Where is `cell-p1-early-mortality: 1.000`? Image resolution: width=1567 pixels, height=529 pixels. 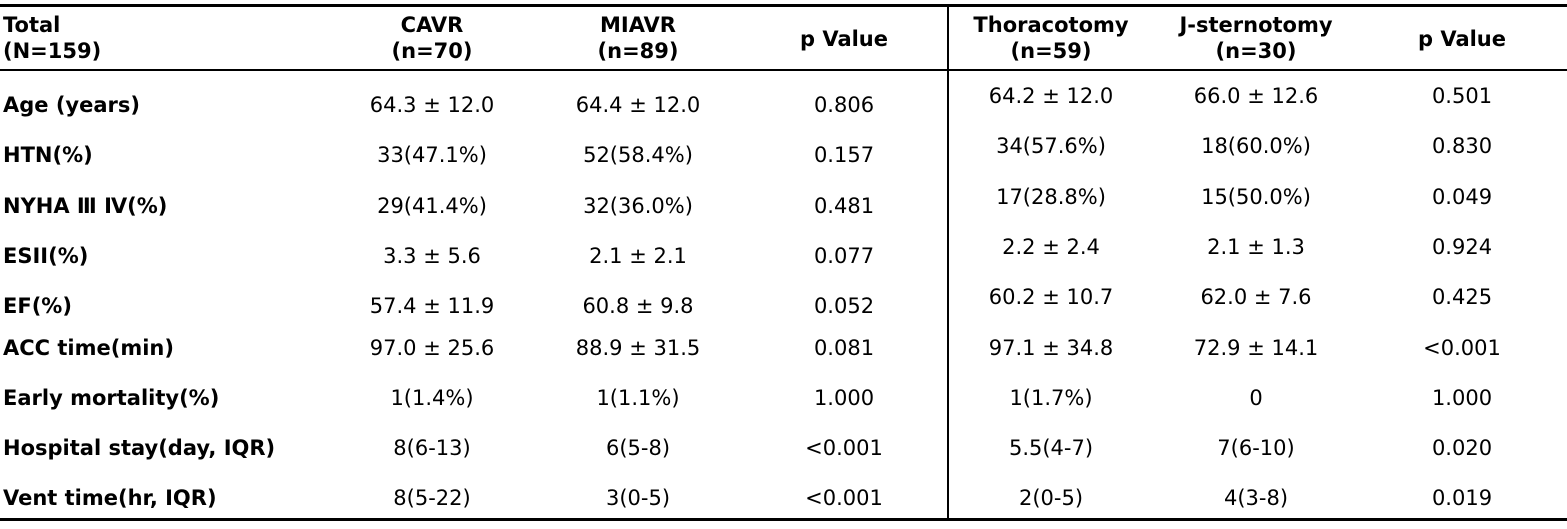
cell-p1-early-mortality: 1.000 is located at coordinates (844, 398).